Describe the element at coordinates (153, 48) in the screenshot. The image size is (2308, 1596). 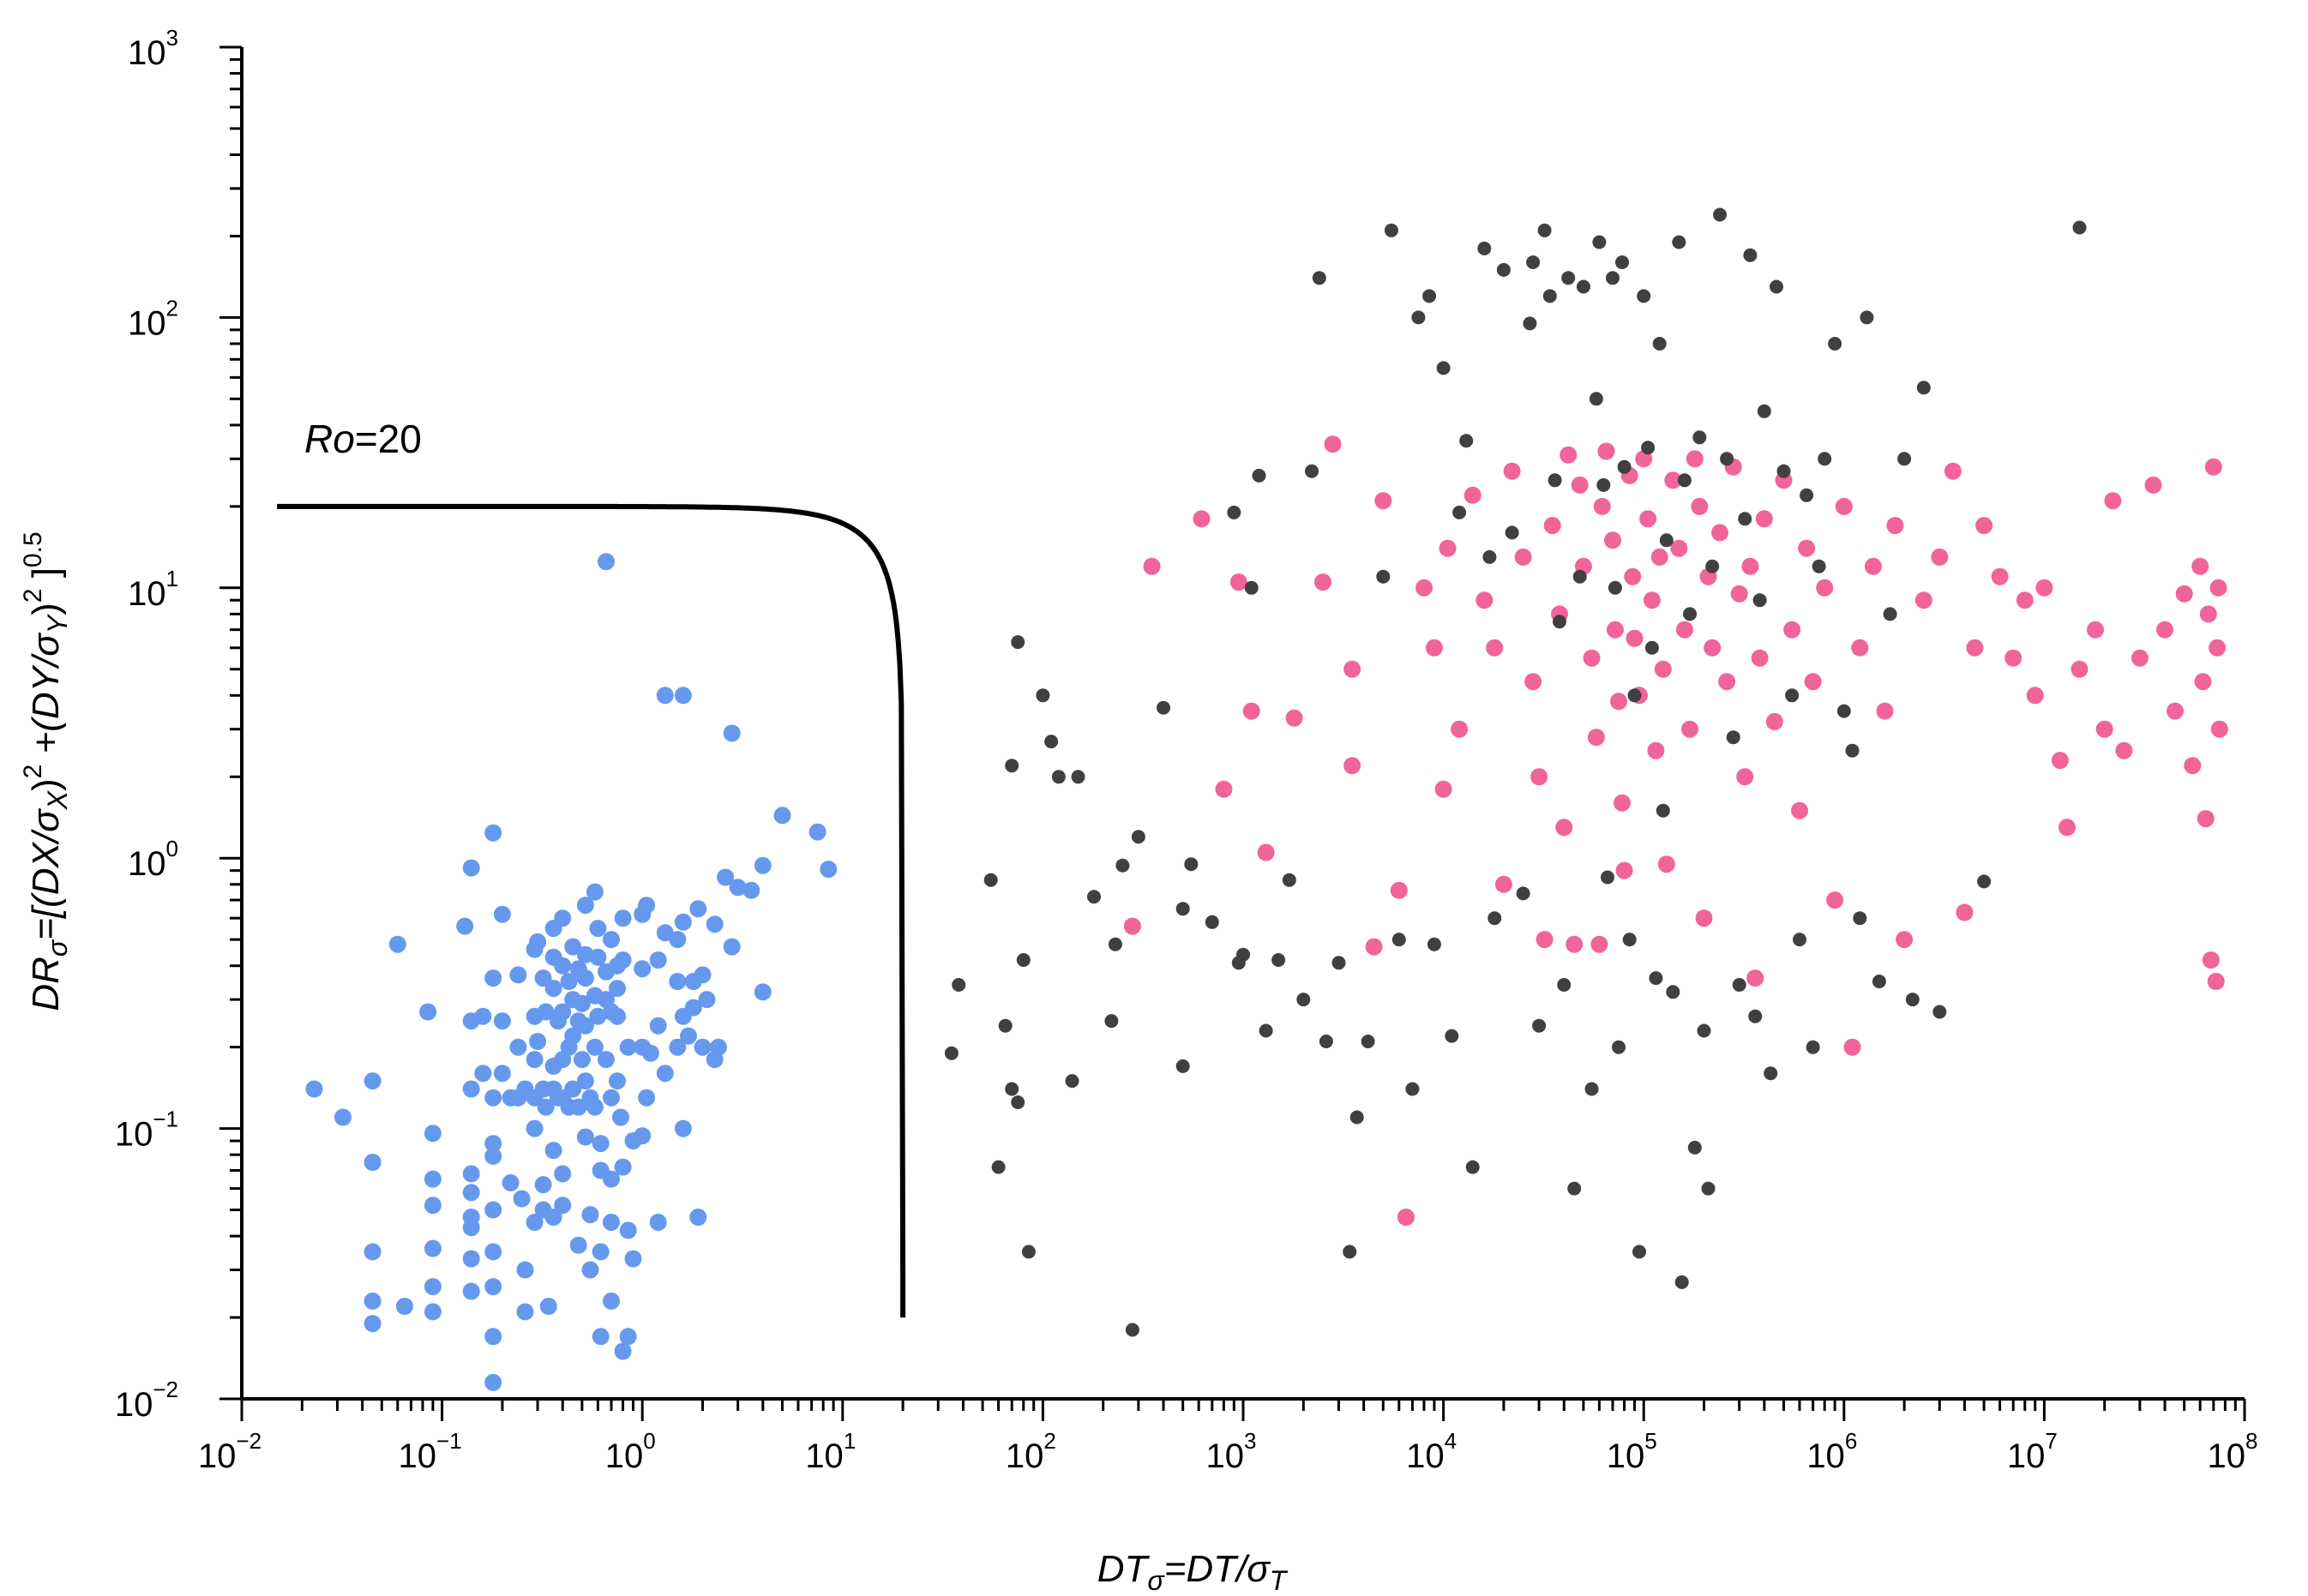
I see `y-tick-label: 103` at that location.